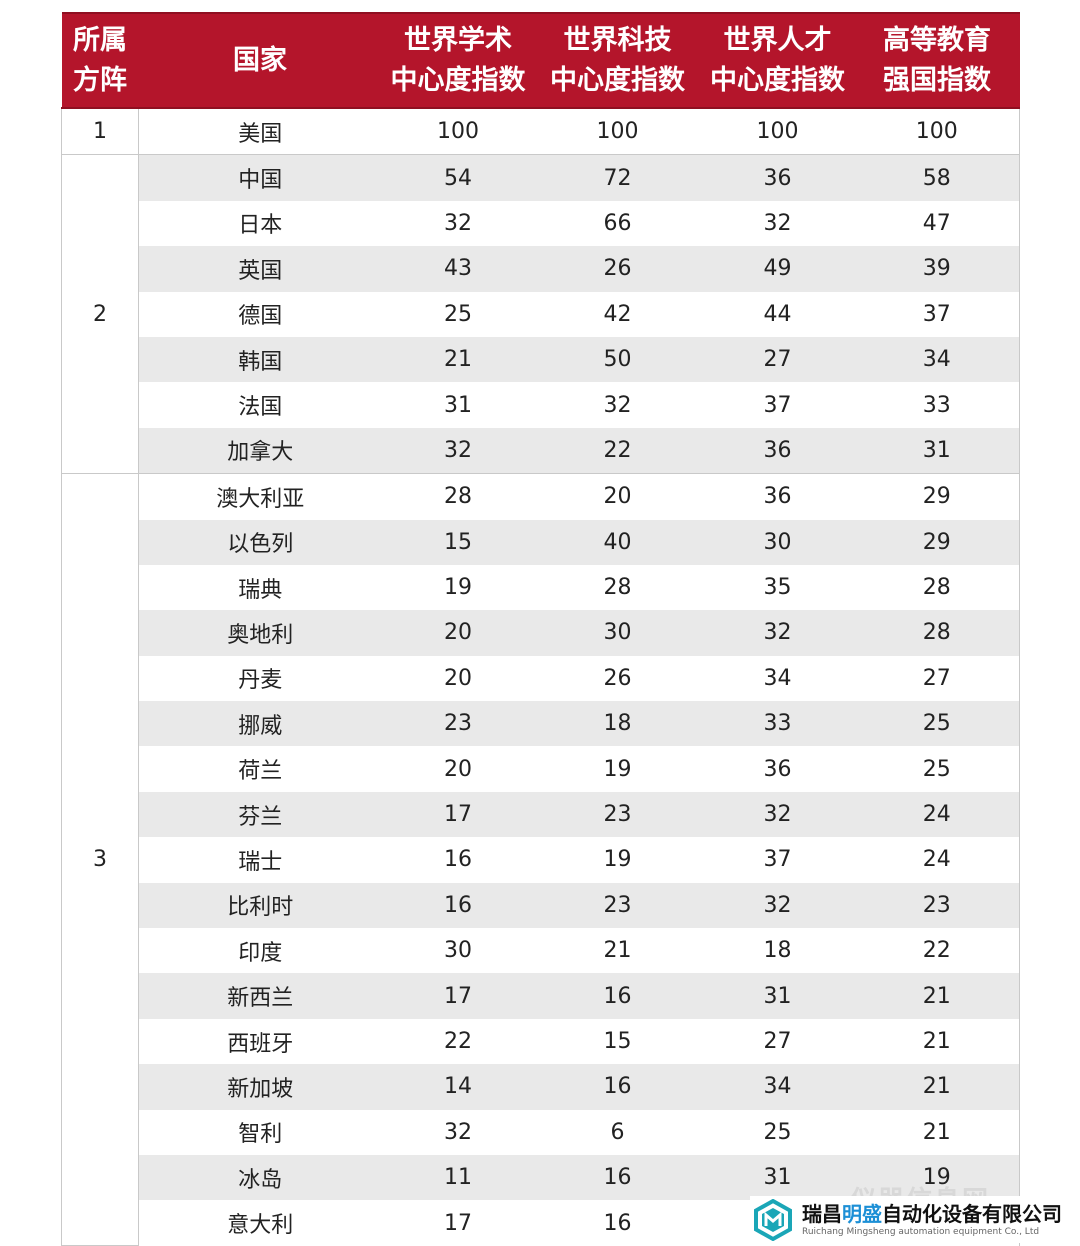 This screenshot has width=1080, height=1246. What do you see at coordinates (458, 951) in the screenshot?
I see `academic-value: 30` at bounding box center [458, 951].